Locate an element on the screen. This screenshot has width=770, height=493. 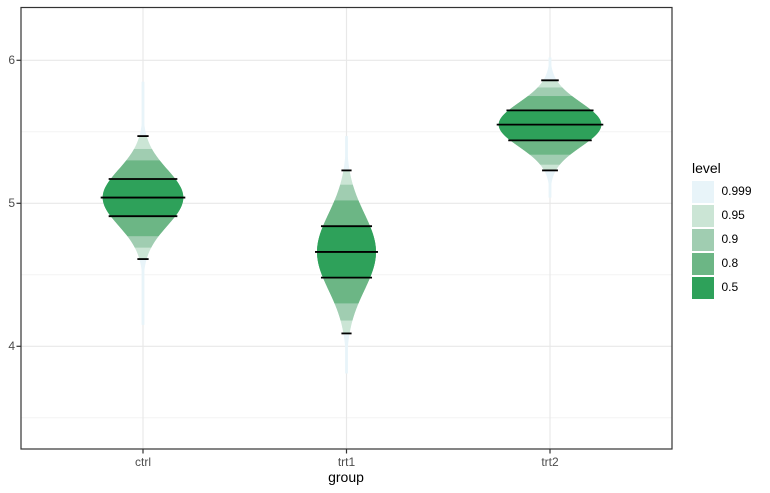
legend-item: 0.999 is located at coordinates (722, 192).